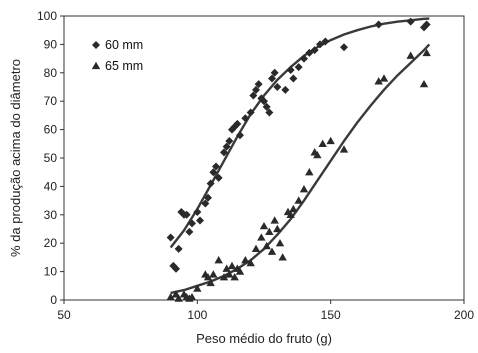 This screenshot has height=353, width=478. Describe the element at coordinates (264, 338) in the screenshot. I see `x-axis-title: Peso médio do fruto (g)` at that location.